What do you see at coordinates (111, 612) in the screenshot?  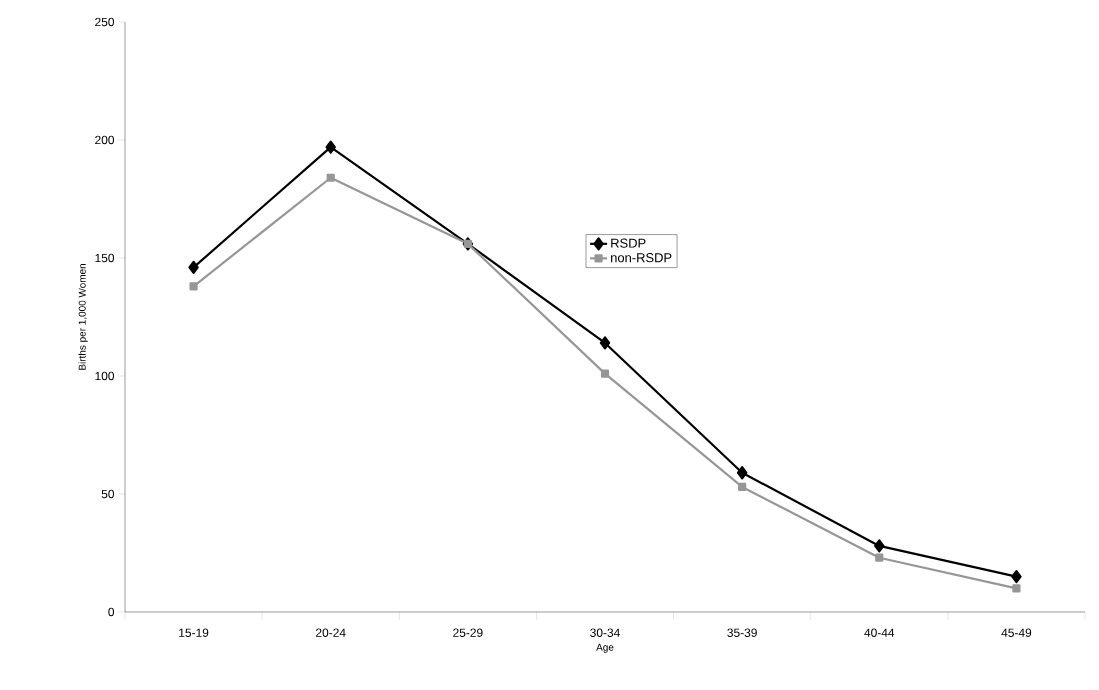 I see `y-tick-label: 0` at bounding box center [111, 612].